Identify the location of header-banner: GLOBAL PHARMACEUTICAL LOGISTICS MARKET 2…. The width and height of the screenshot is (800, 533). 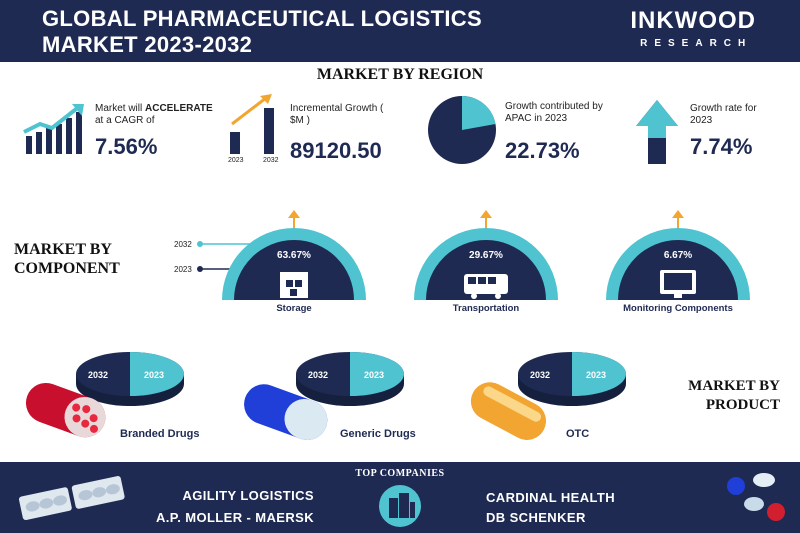
(400, 31).